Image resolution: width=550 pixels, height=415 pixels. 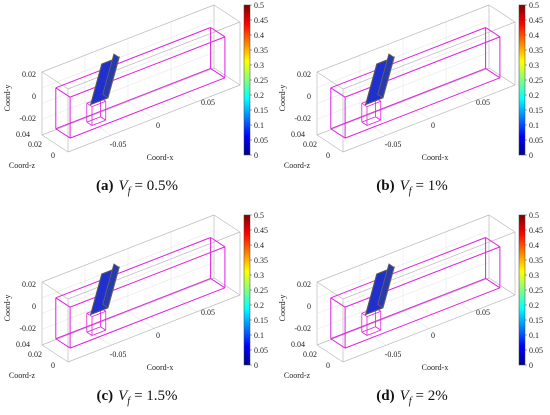 I want to click on colorbar-tick-label: 0.35, so click(x=261, y=260).